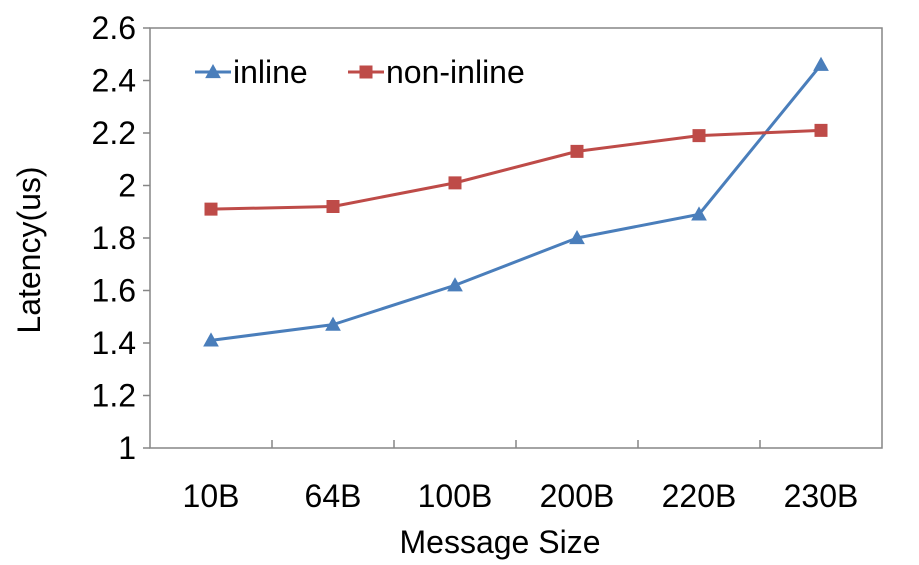 The height and width of the screenshot is (565, 919). Describe the element at coordinates (127, 186) in the screenshot. I see `y-tick-label: 2` at that location.